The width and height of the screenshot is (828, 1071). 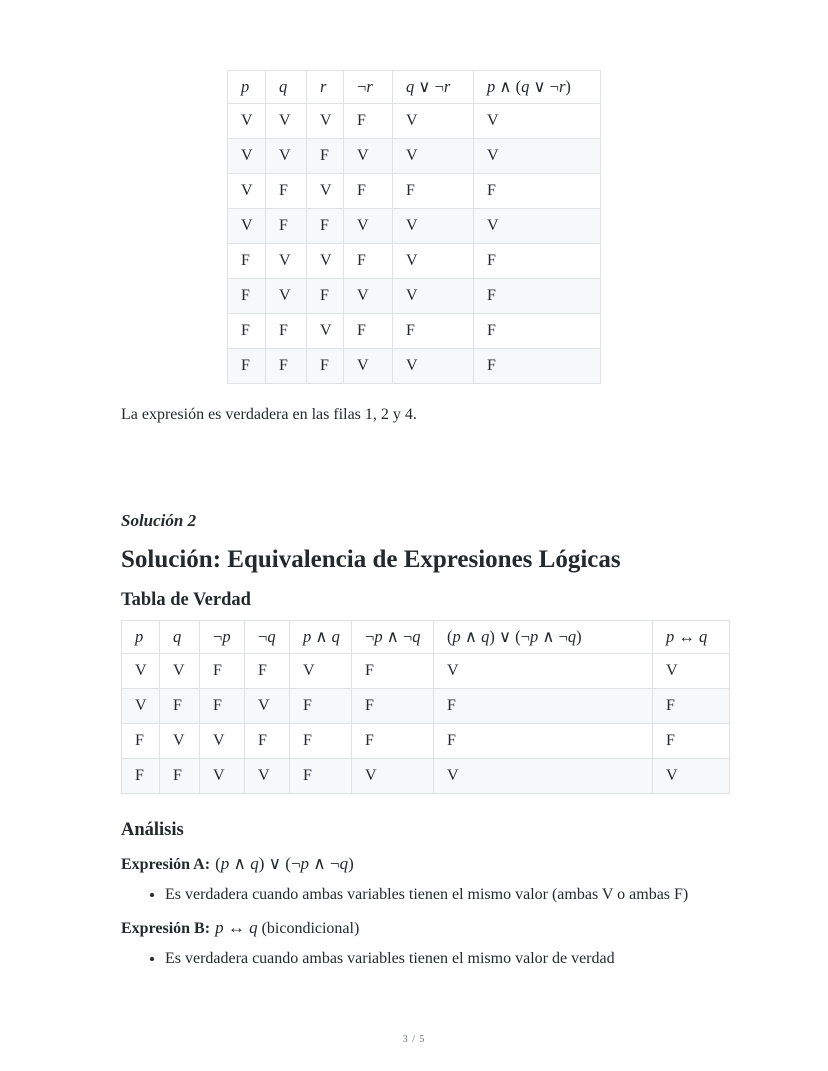 What do you see at coordinates (424, 864) in the screenshot?
I see `expression-a-line: Expresión A: (p ∧ q) ∨ (¬p ∧ ¬q)` at bounding box center [424, 864].